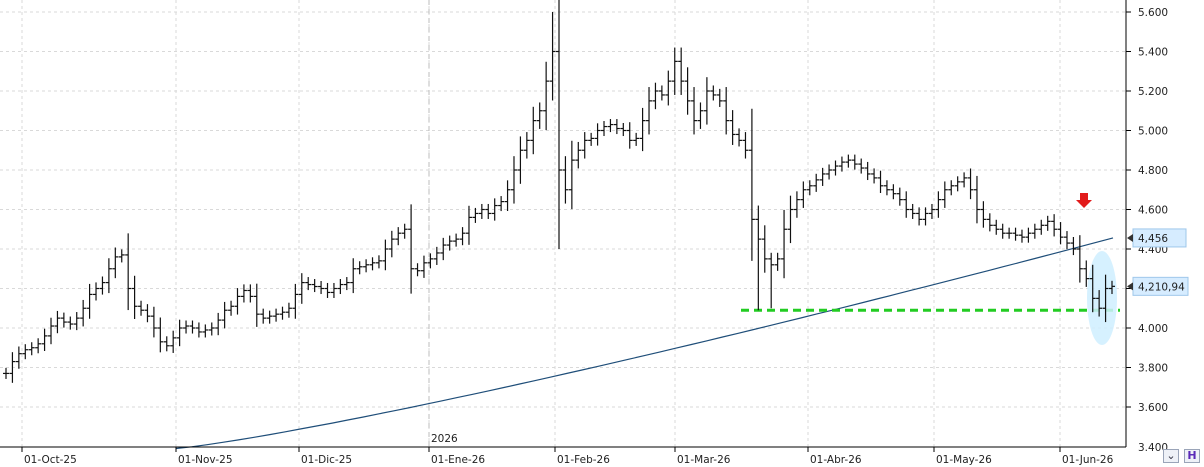 The width and height of the screenshot is (1204, 467). Describe the element at coordinates (1171, 456) in the screenshot. I see `chart-settings-icon: ⌄` at that location.